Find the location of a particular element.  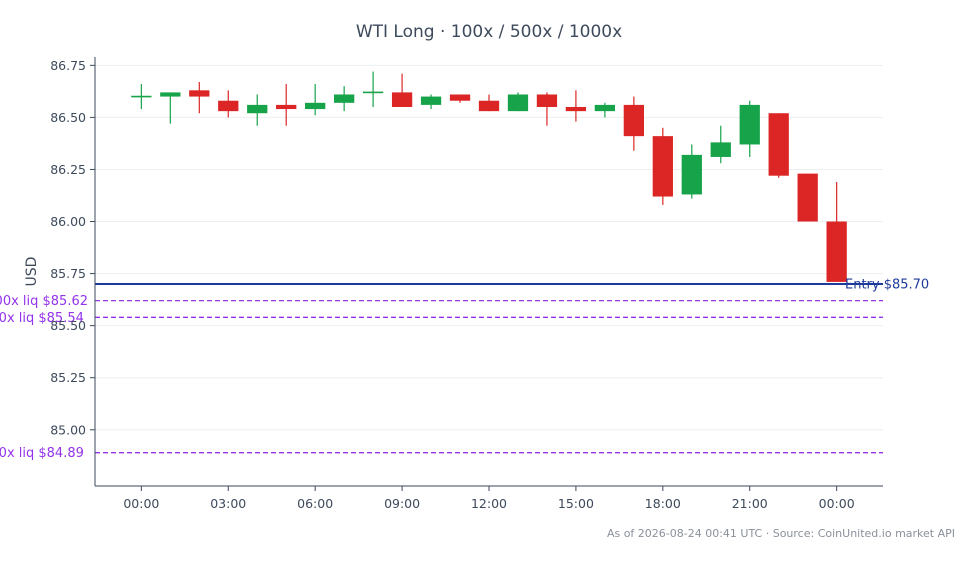

liquidation-label: 100x liq $84.89 is located at coordinates (42, 453).